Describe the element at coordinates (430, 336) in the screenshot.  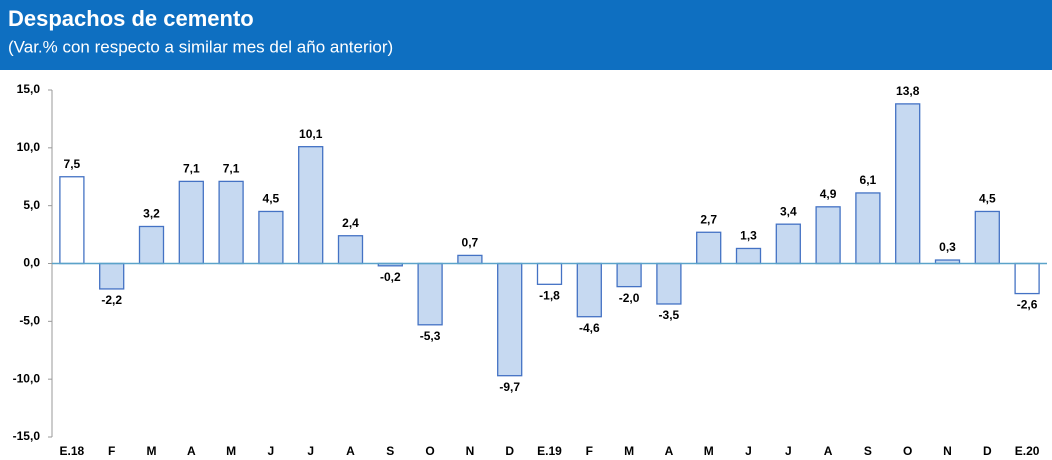
I see `value-label: -5,3` at that location.